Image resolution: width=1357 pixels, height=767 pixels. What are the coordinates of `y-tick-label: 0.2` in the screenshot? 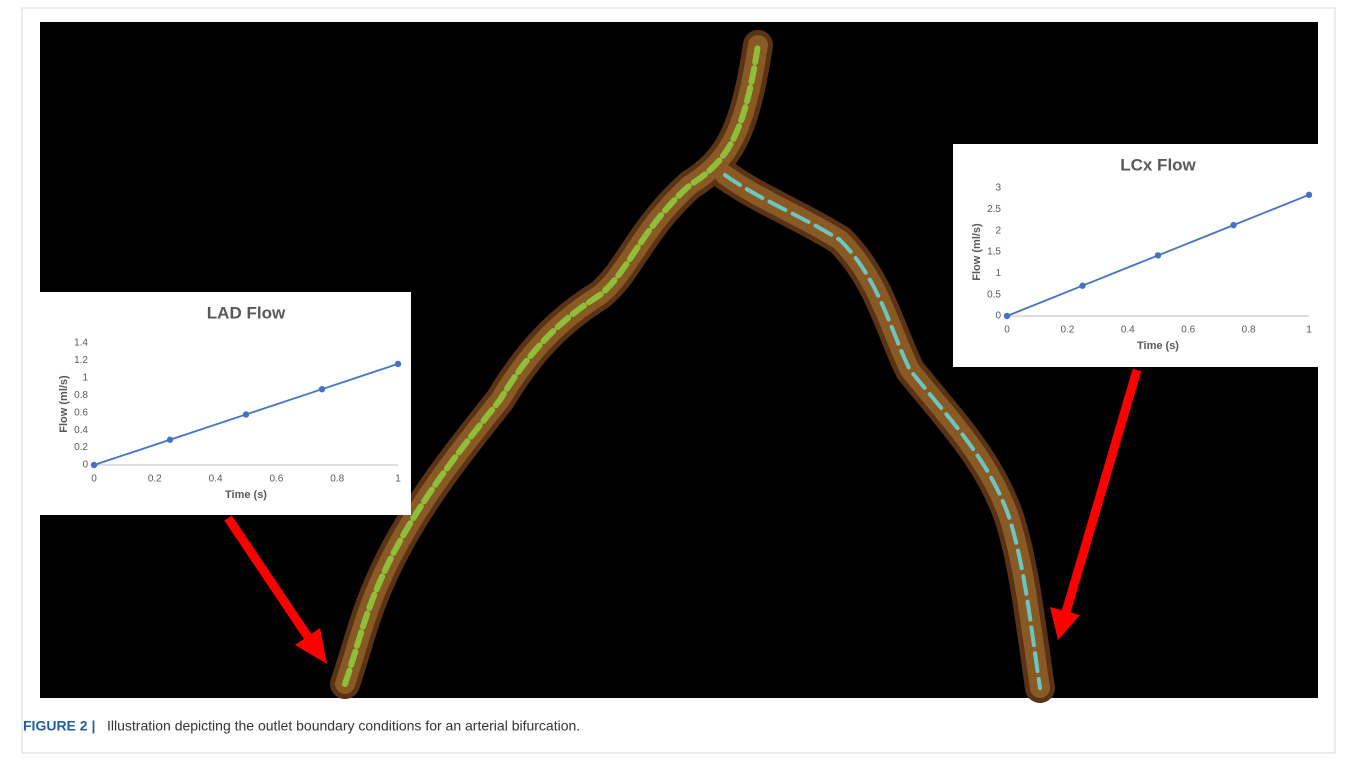 It's located at (81, 447).